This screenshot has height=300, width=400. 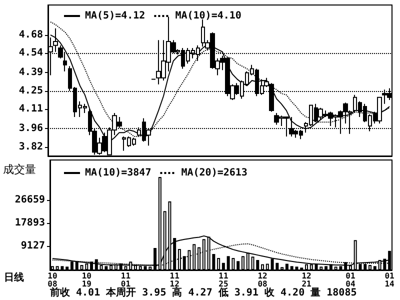 I want to click on x-tick-label: 12 08, so click(x=263, y=280).